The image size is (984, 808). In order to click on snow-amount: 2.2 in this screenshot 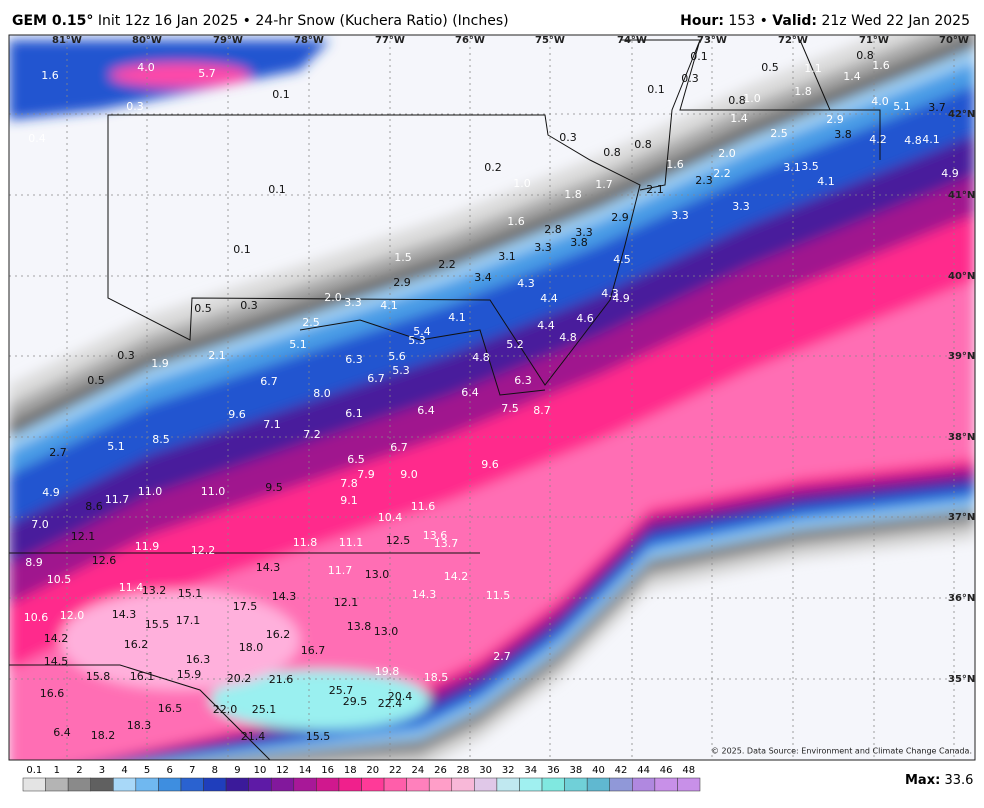, I will do `click(722, 173)`.